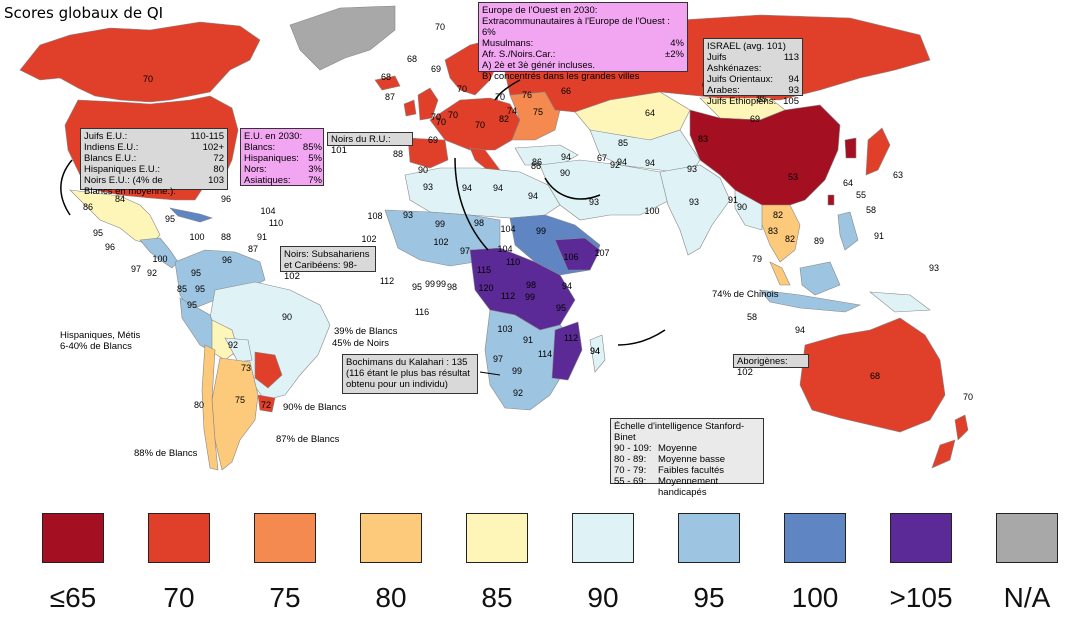 Image resolution: width=1080 pixels, height=637 pixels. I want to click on annotation-chile-whites: 88% de Blancs, so click(166, 453).